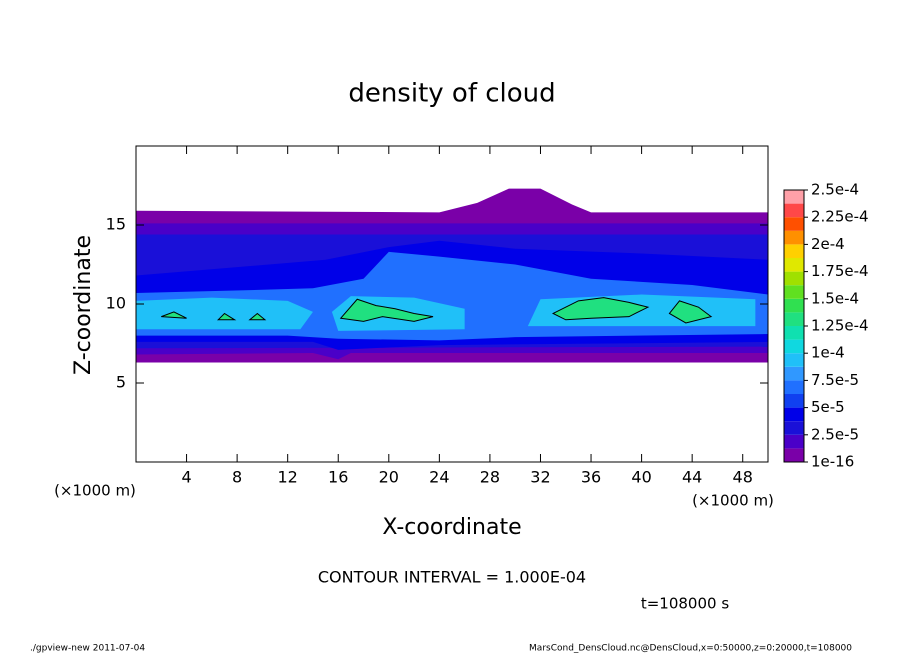  I want to click on x-axis-label: X-coordinate, so click(451, 527).